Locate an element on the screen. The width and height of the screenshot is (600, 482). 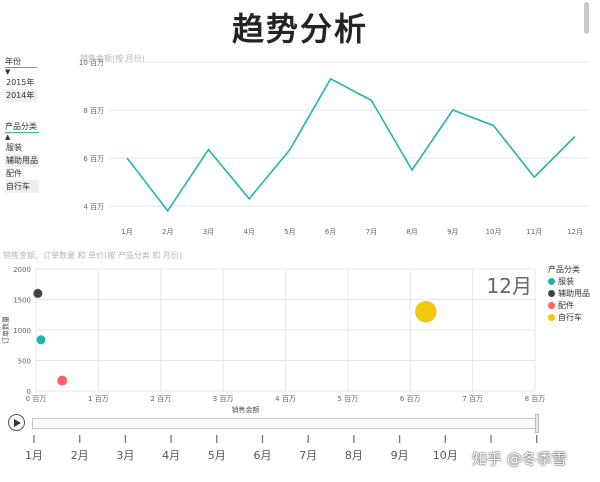
line-x-tick-label: 2月 is located at coordinates (167, 232).